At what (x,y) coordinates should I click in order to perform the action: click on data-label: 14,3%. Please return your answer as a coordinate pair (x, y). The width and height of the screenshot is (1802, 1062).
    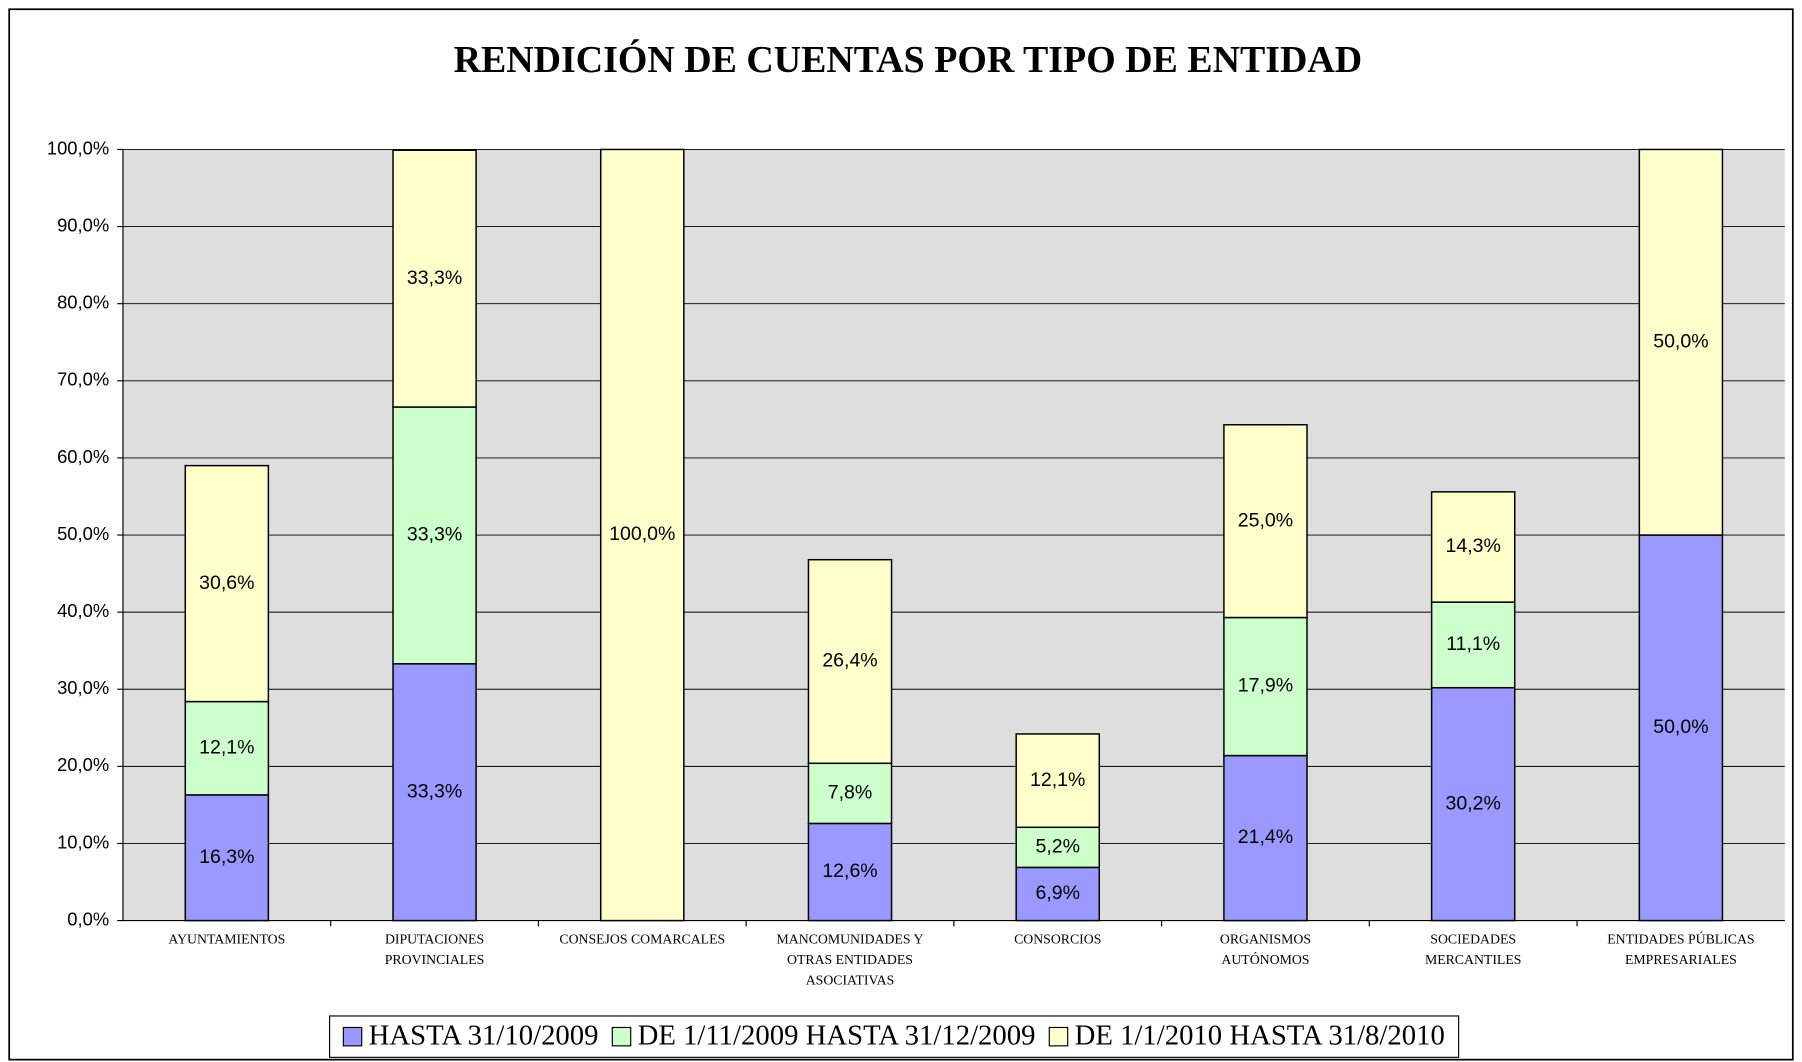
    Looking at the image, I should click on (1473, 546).